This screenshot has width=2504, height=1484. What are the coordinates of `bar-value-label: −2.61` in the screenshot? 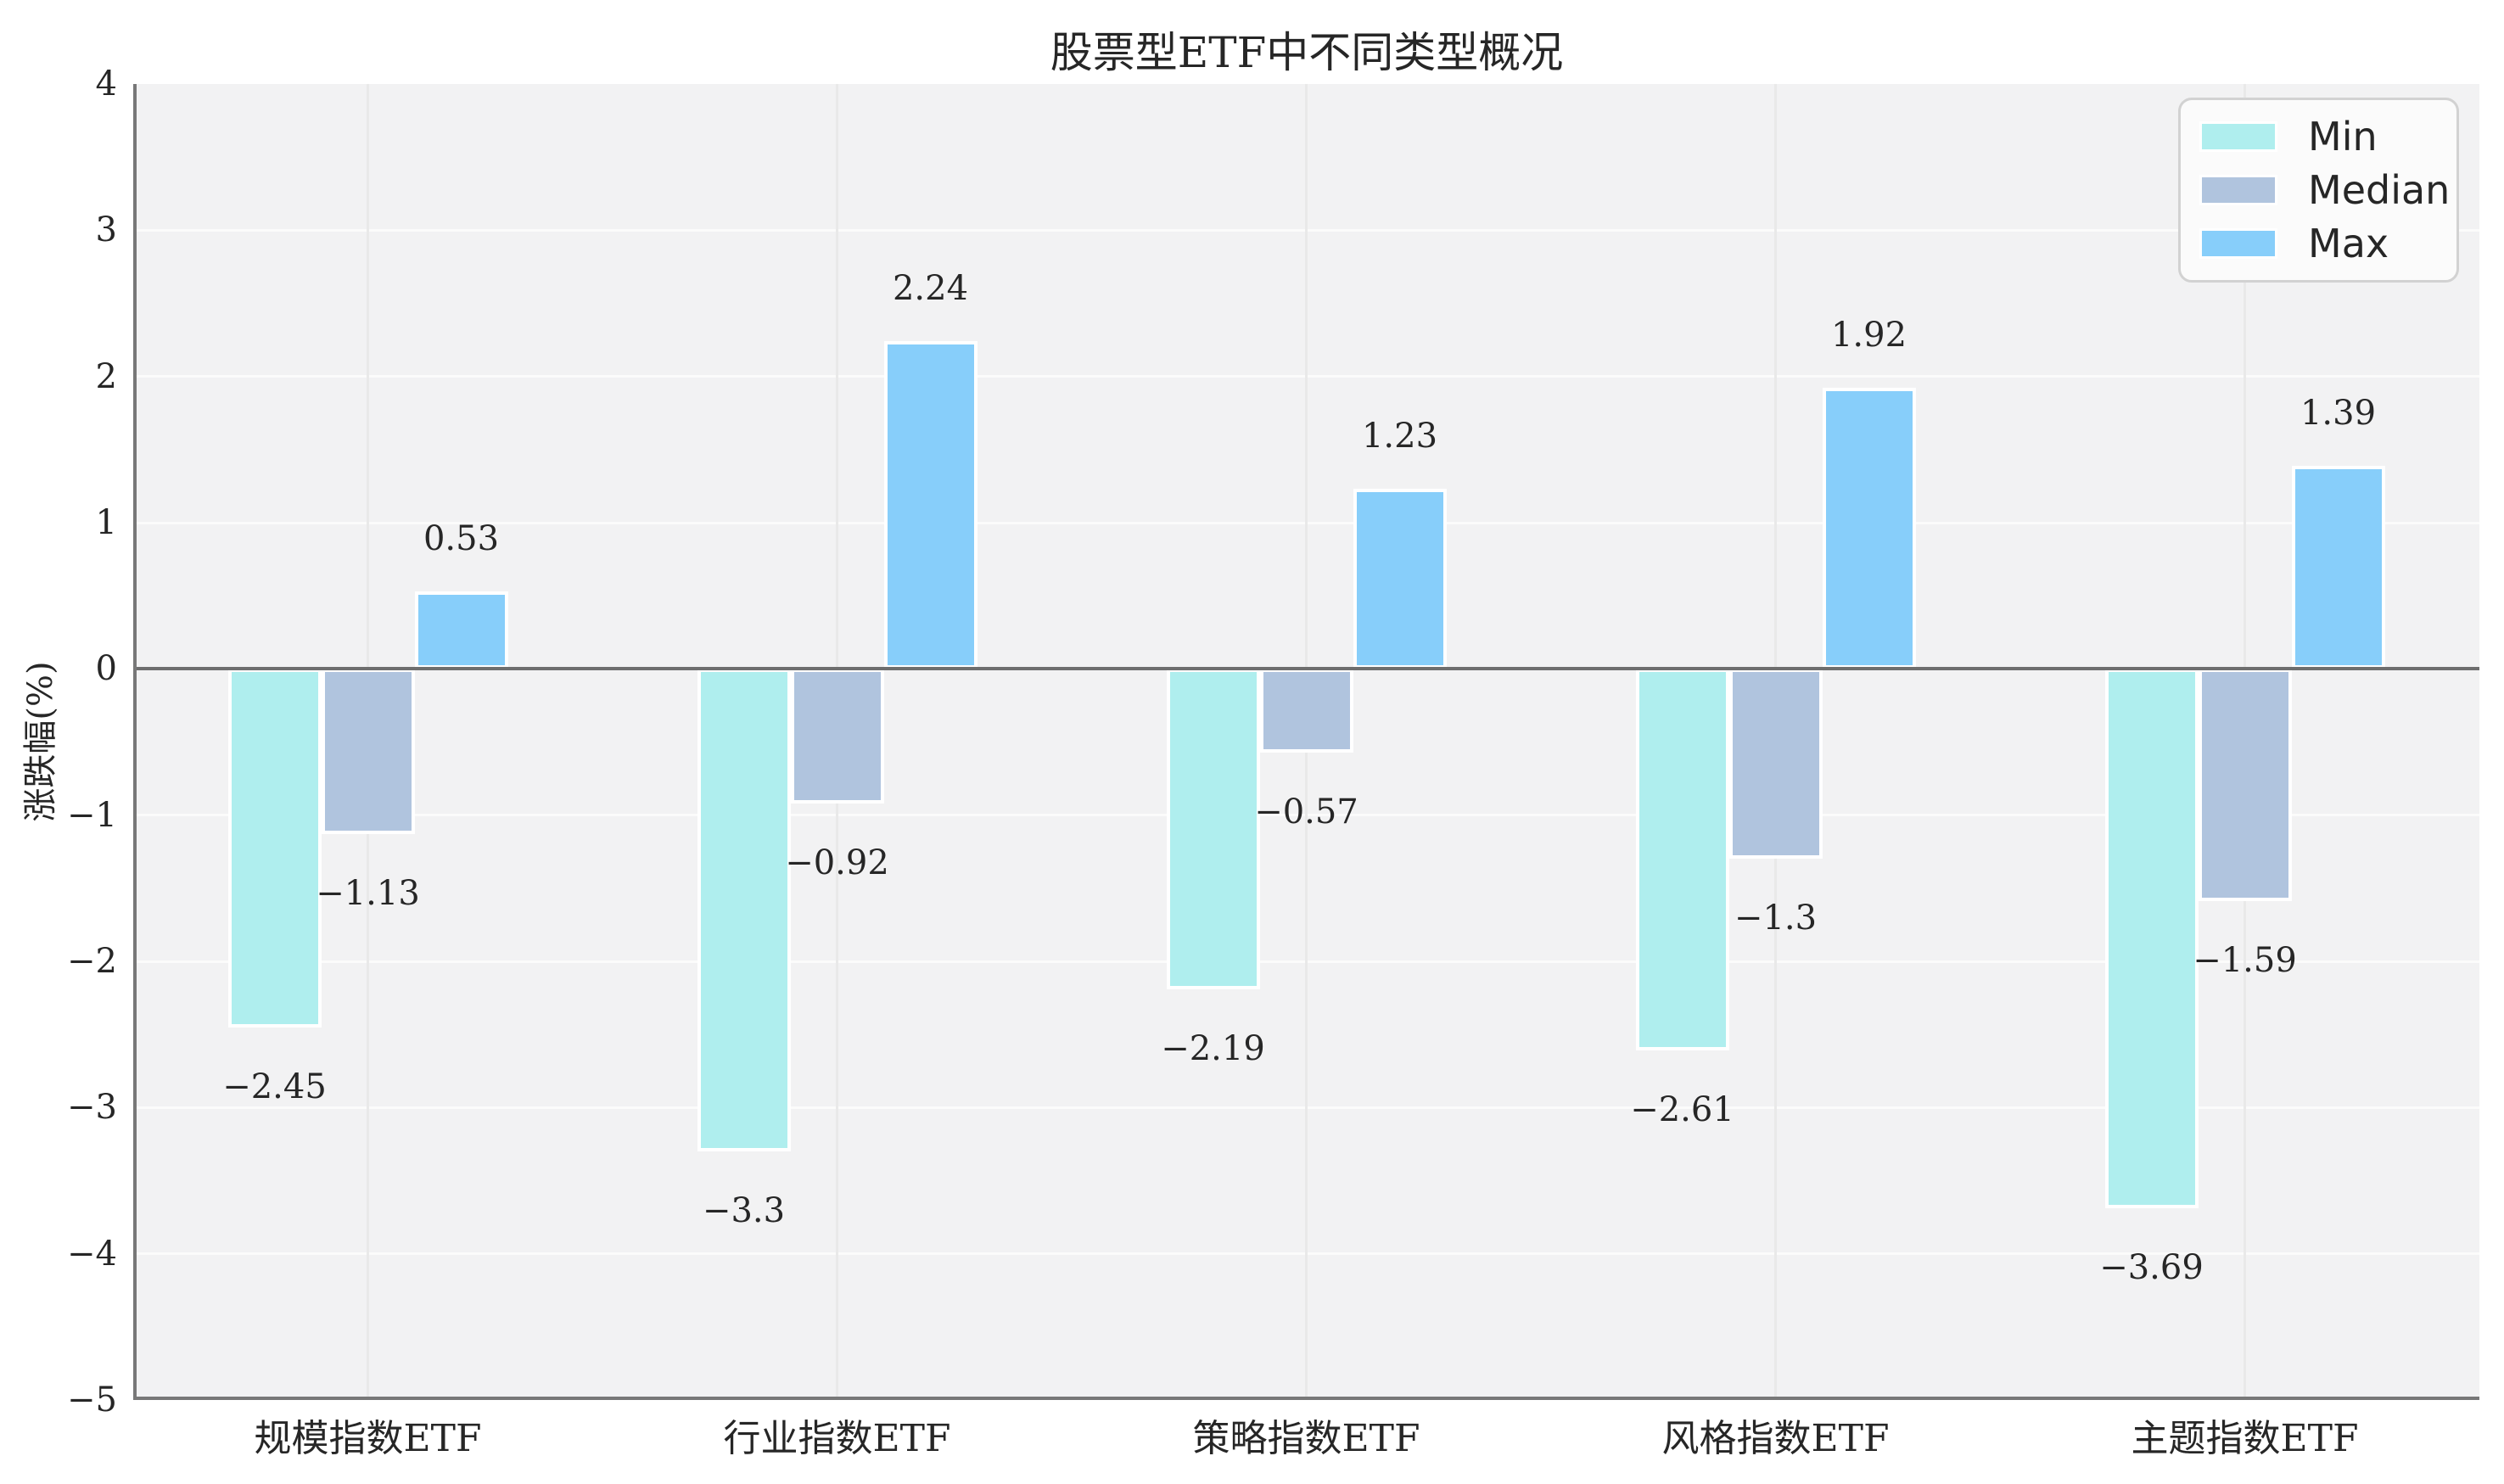 It's located at (1682, 1110).